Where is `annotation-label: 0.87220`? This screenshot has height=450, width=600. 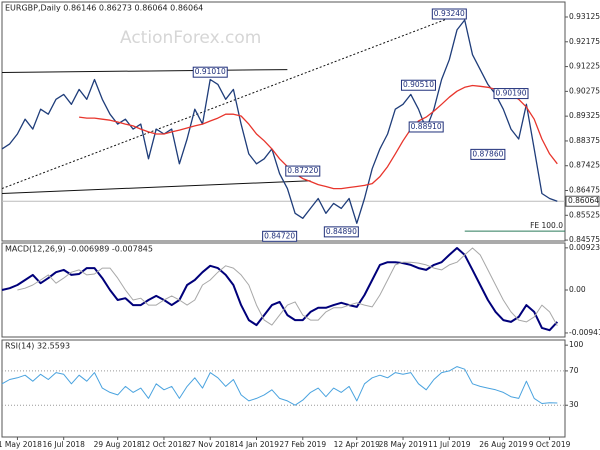 annotation-label: 0.87220 is located at coordinates (302, 170).